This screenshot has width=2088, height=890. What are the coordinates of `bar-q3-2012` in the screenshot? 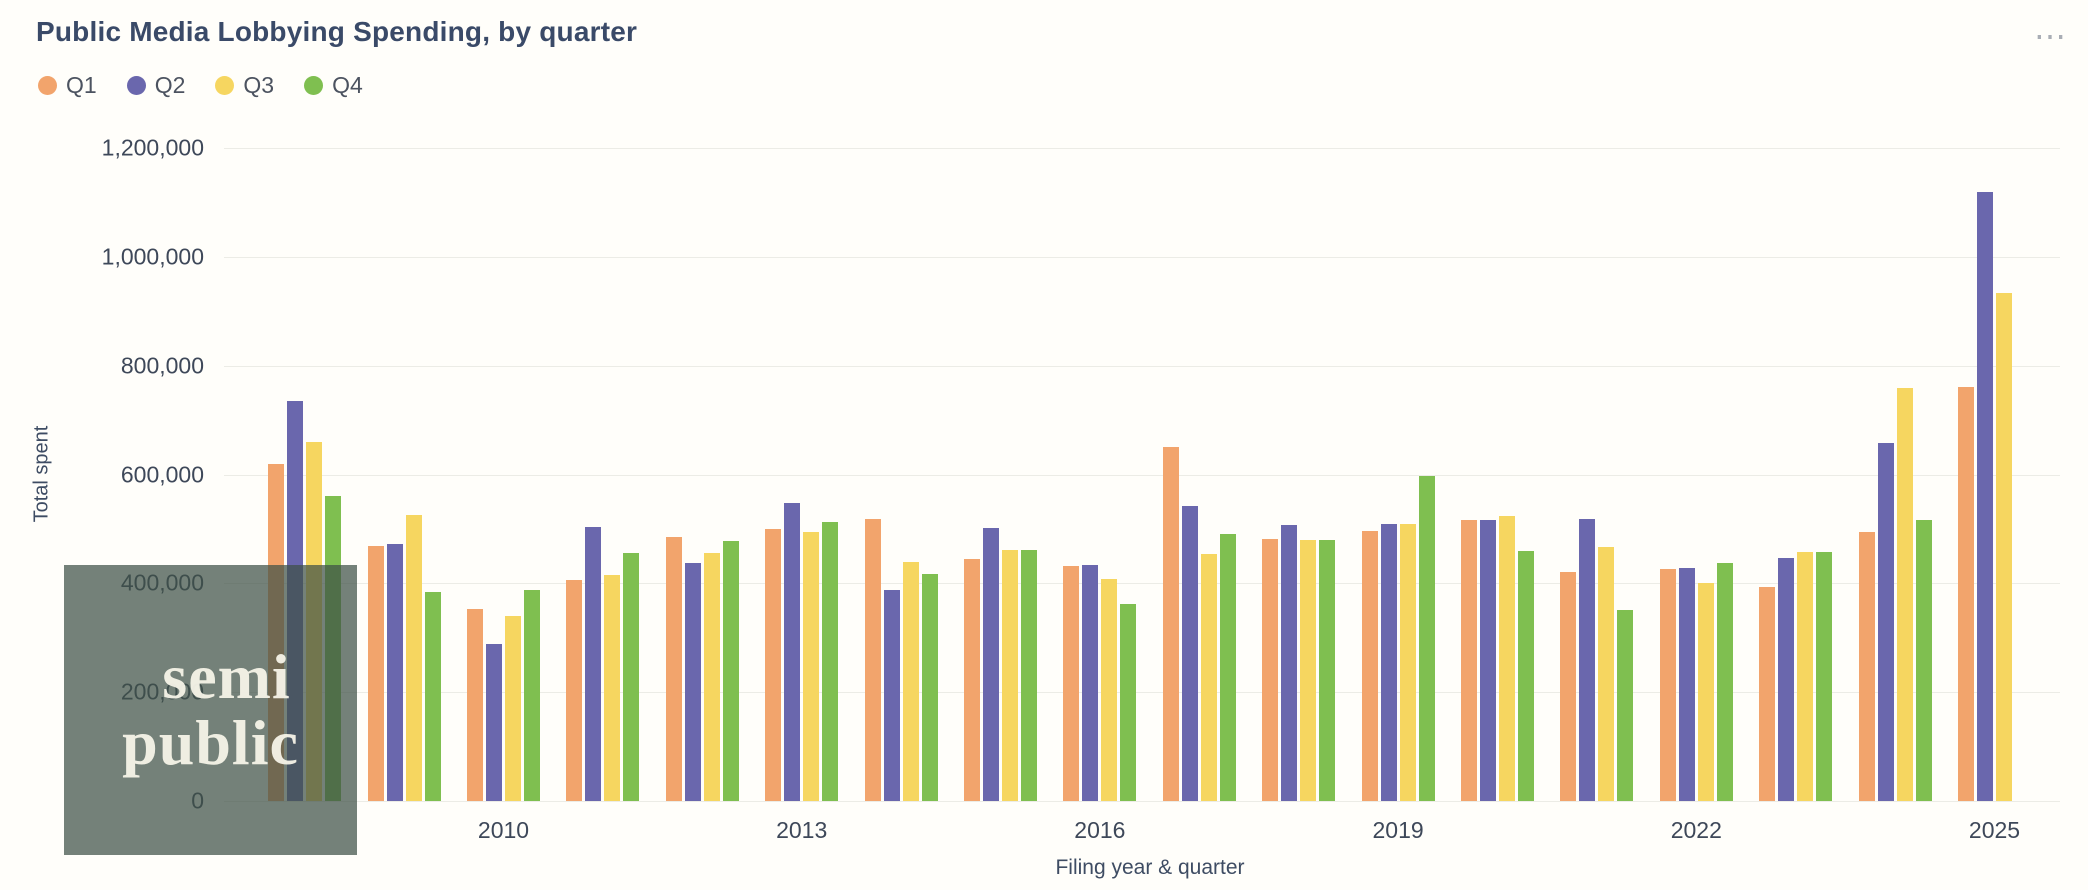 It's located at (711, 676).